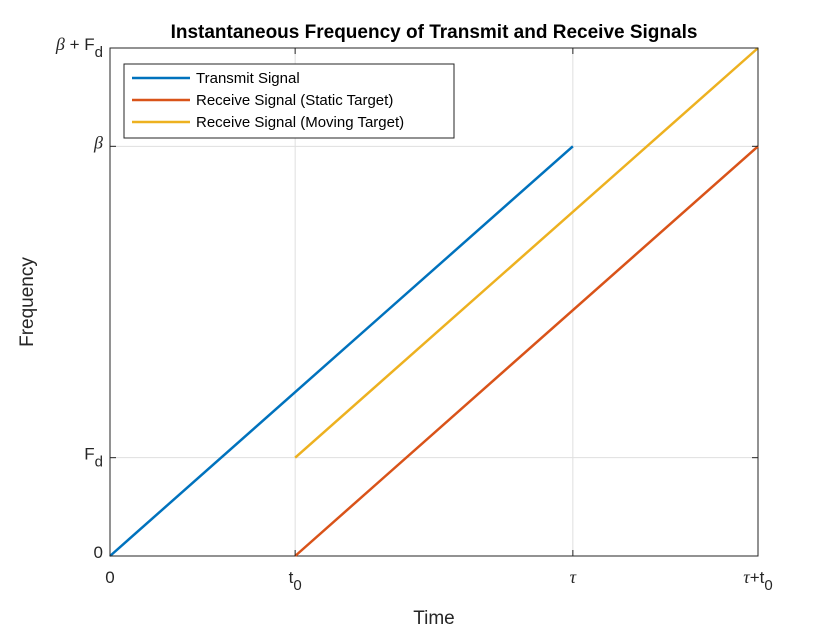  What do you see at coordinates (248, 78) in the screenshot?
I see `legend-label: Transmit Signal` at bounding box center [248, 78].